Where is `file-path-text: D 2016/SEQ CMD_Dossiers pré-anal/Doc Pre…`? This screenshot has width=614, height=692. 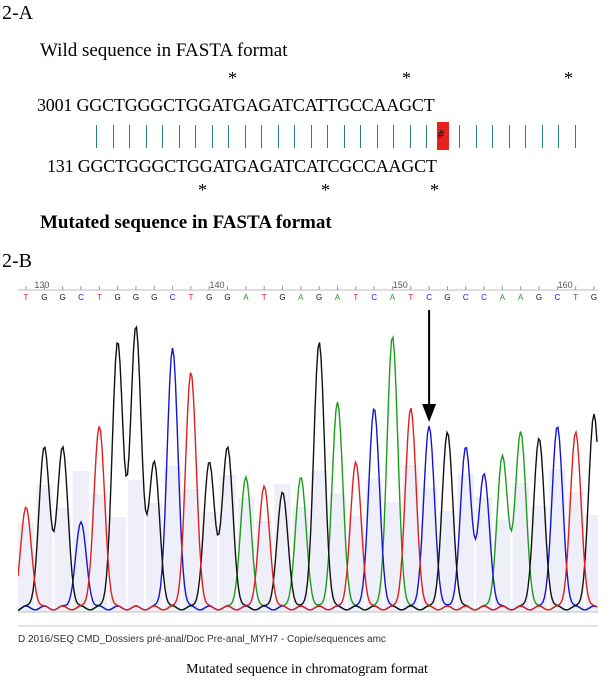
file-path-text: D 2016/SEQ CMD_Dossiers pré-anal/Doc Pre… is located at coordinates (202, 639).